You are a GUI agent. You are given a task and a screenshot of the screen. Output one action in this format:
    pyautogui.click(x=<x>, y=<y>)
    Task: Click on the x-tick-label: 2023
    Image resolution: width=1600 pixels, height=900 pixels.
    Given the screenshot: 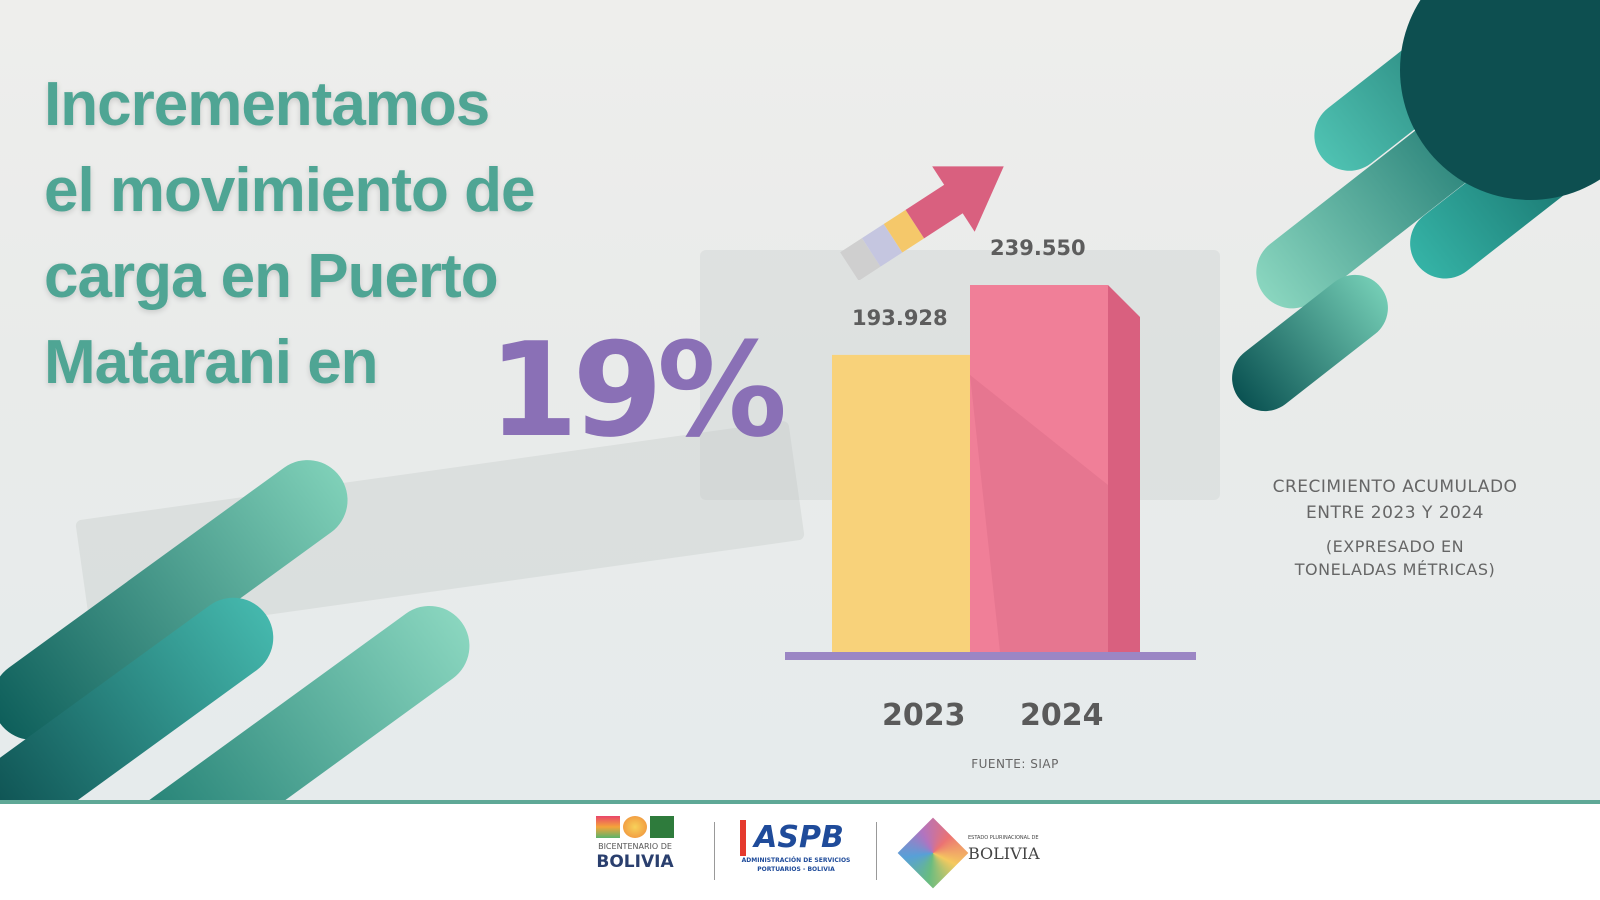 What is the action you would take?
    pyautogui.click(x=924, y=715)
    